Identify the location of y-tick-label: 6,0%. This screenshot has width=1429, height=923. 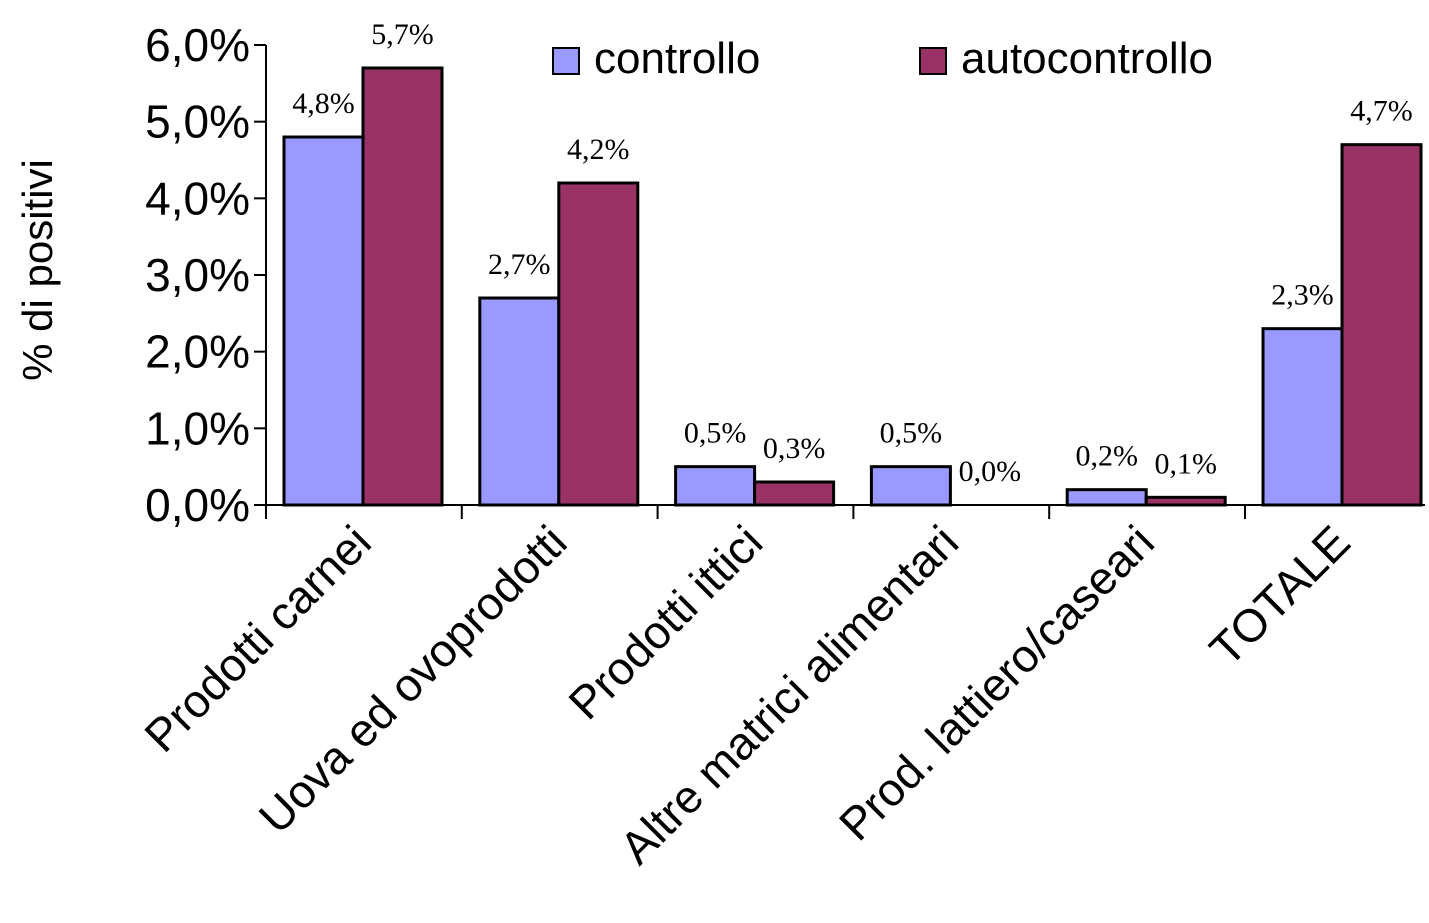
(197, 45).